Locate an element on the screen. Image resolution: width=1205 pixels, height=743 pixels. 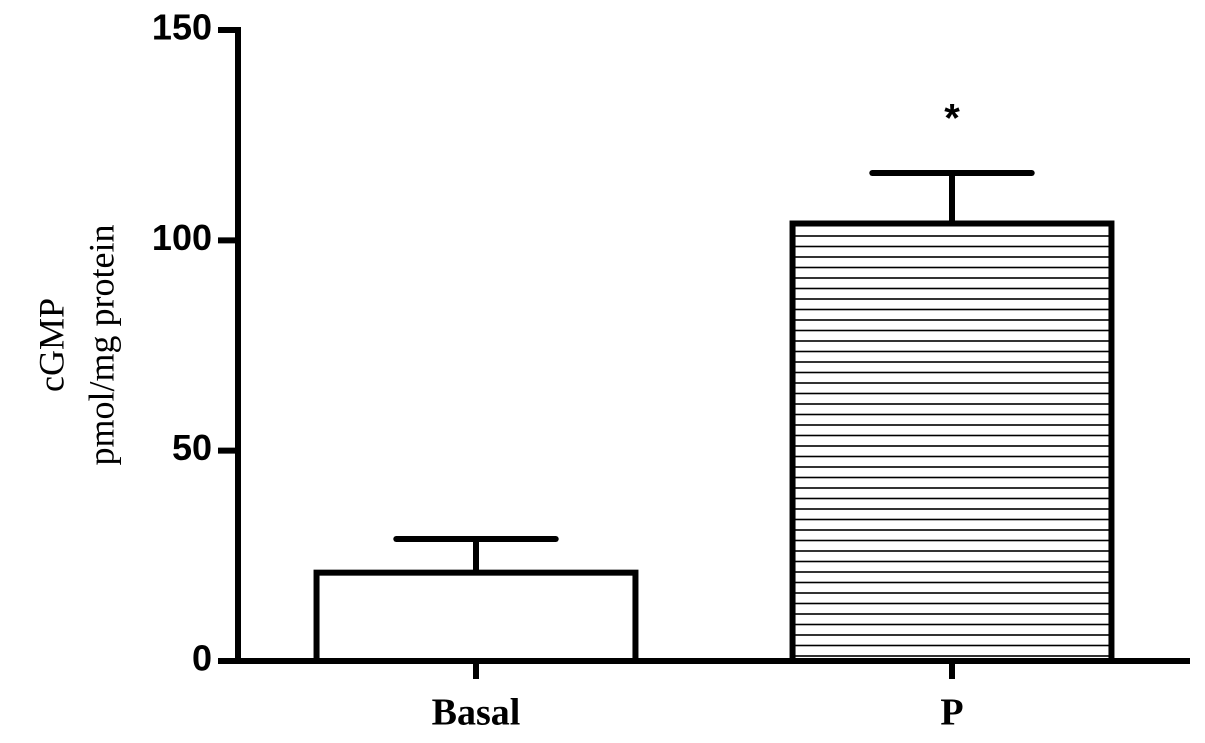
y-tick-label: 150 is located at coordinates (182, 27).